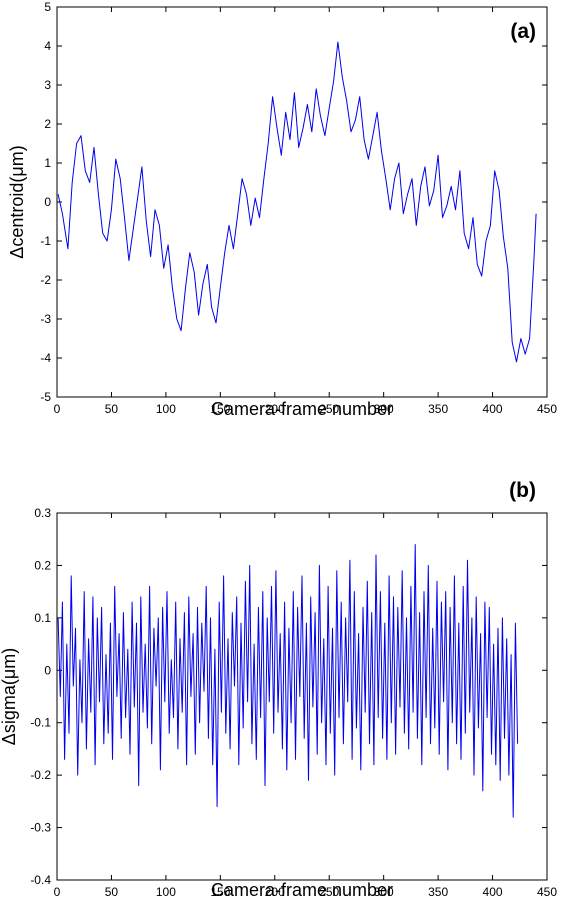 This screenshot has height=900, width=565. I want to click on y-tick-label: 1, so click(47, 163).